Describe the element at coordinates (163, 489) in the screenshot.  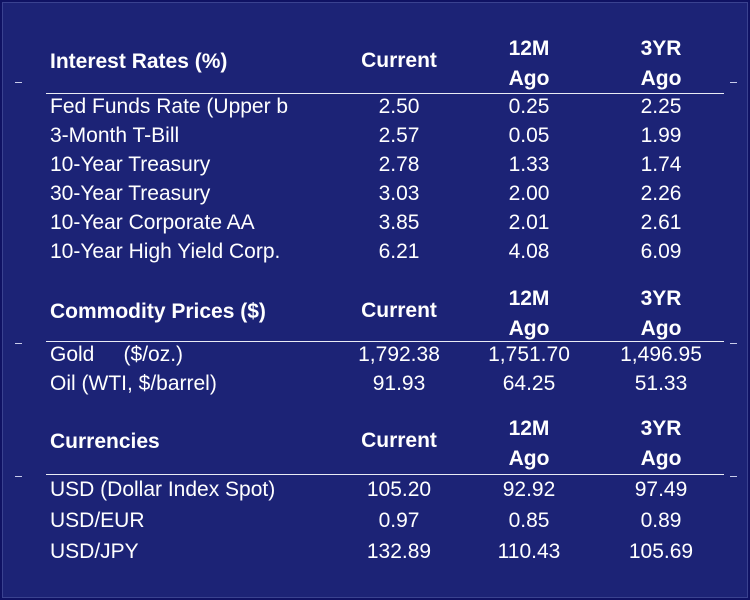
I see `row-label: USD (Dollar Index Spot)` at that location.